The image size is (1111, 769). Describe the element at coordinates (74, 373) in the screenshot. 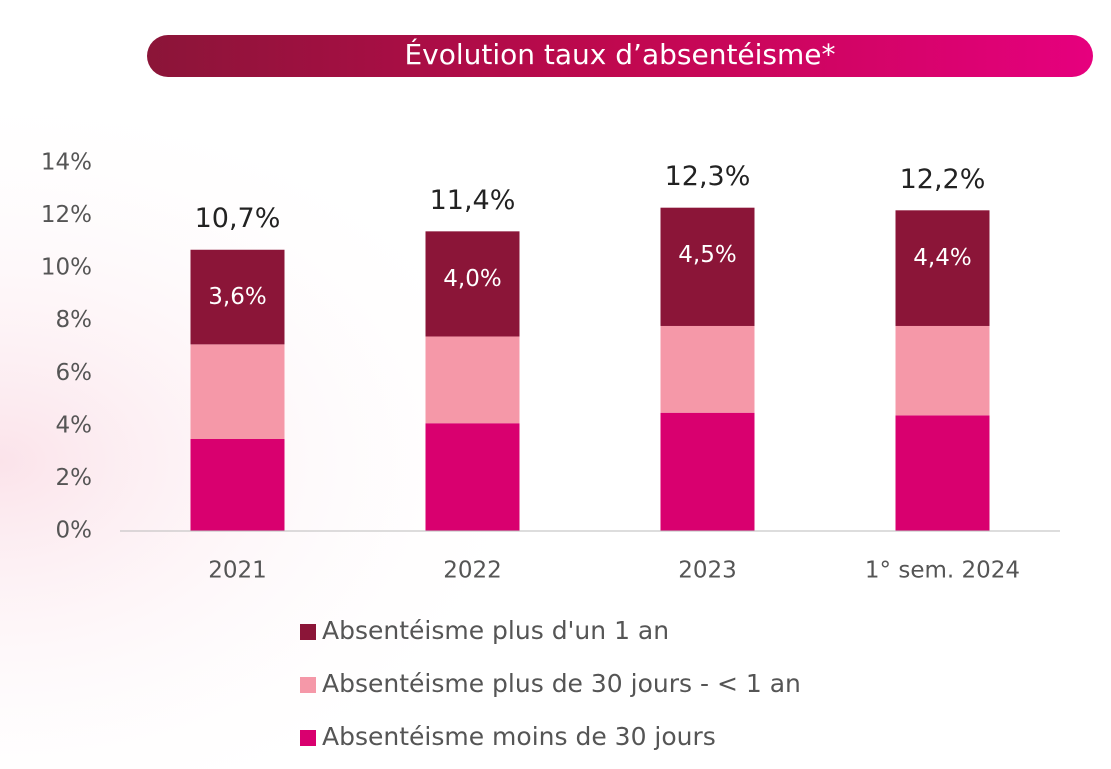

I see `y-tick-label: 6%` at that location.